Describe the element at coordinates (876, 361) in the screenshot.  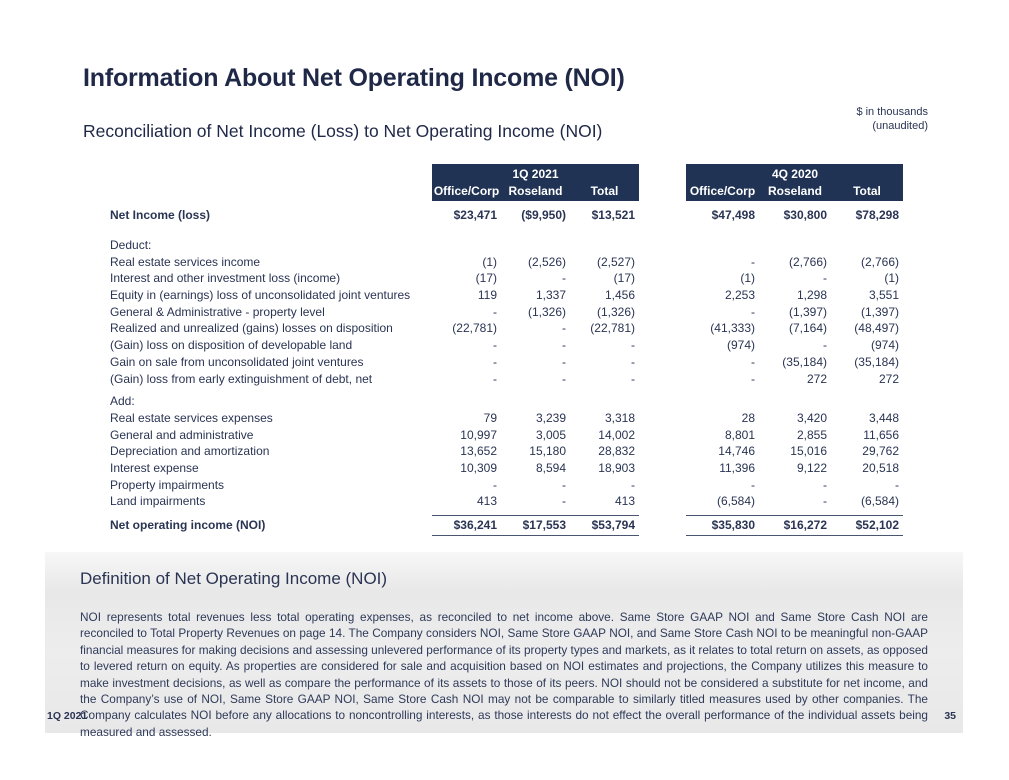
I see `row-value: (35,184)` at that location.